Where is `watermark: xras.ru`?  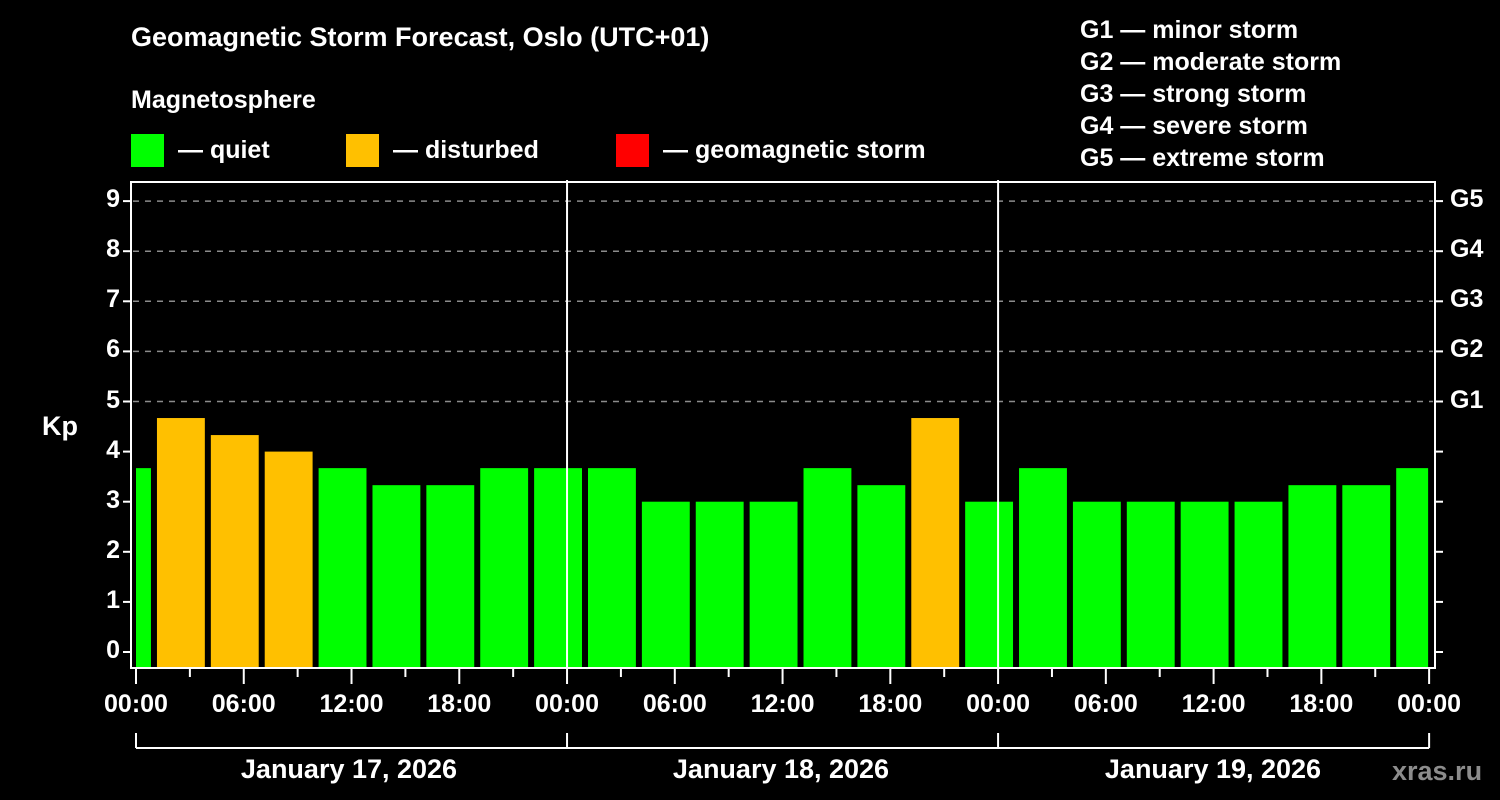 watermark: xras.ru is located at coordinates (1437, 771).